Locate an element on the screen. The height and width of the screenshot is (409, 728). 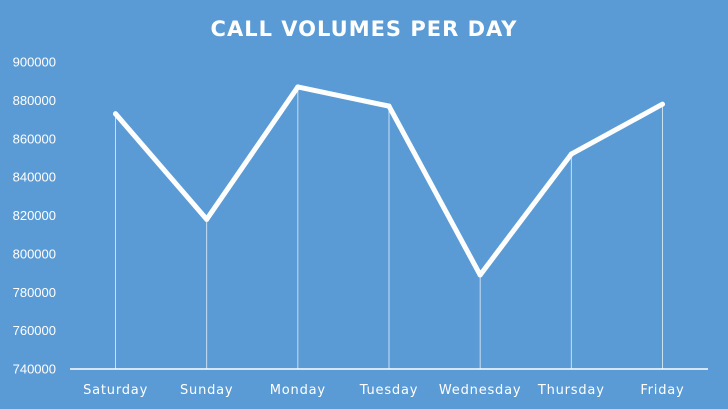
x-tick-label: Monday is located at coordinates (298, 390).